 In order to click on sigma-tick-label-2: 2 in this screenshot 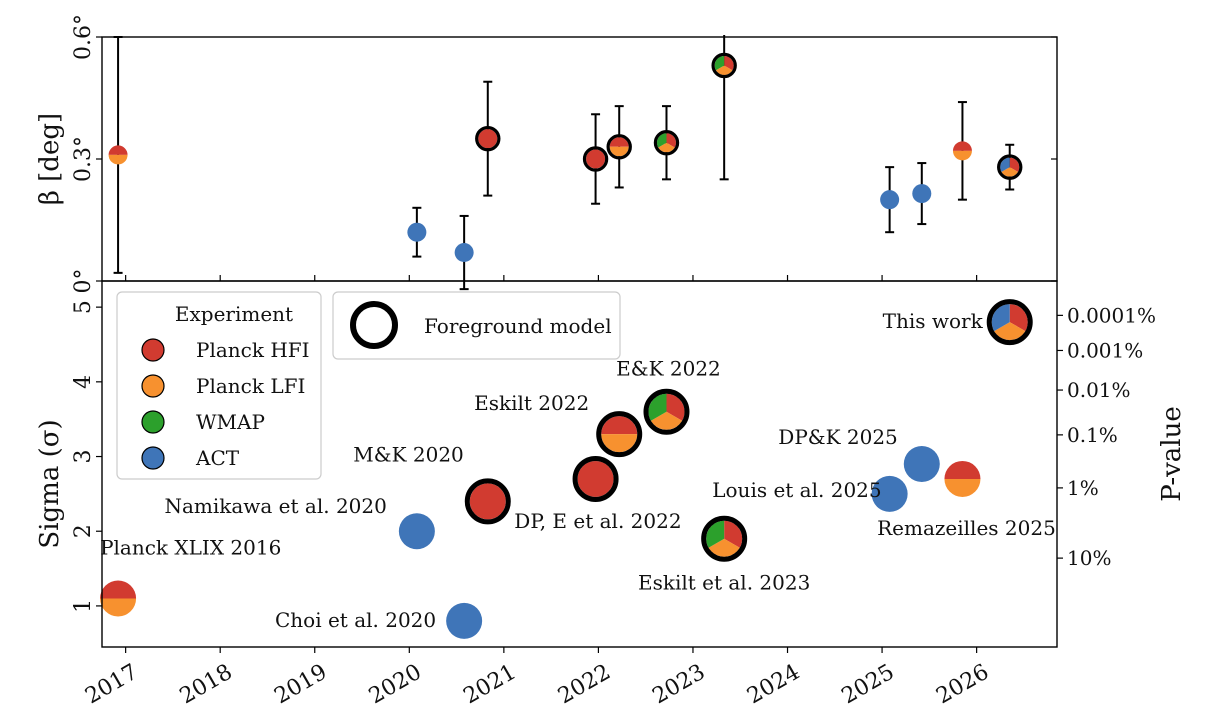, I will do `click(83, 531)`.